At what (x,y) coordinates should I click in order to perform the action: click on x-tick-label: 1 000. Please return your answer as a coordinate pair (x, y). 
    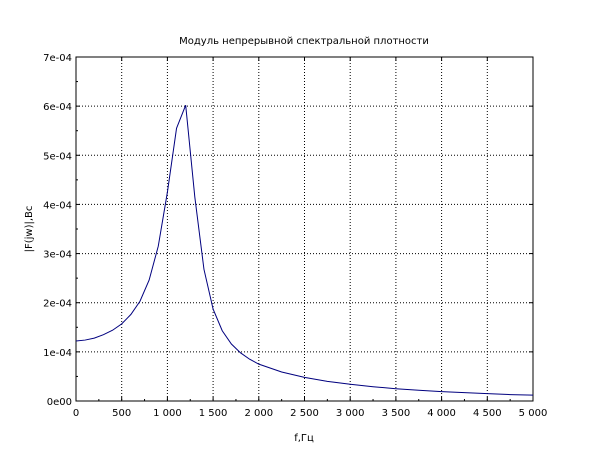
    Looking at the image, I should click on (167, 413).